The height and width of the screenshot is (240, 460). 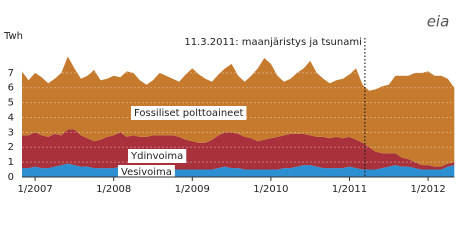 I want to click on y-tick-label: 4, so click(x=11, y=117).